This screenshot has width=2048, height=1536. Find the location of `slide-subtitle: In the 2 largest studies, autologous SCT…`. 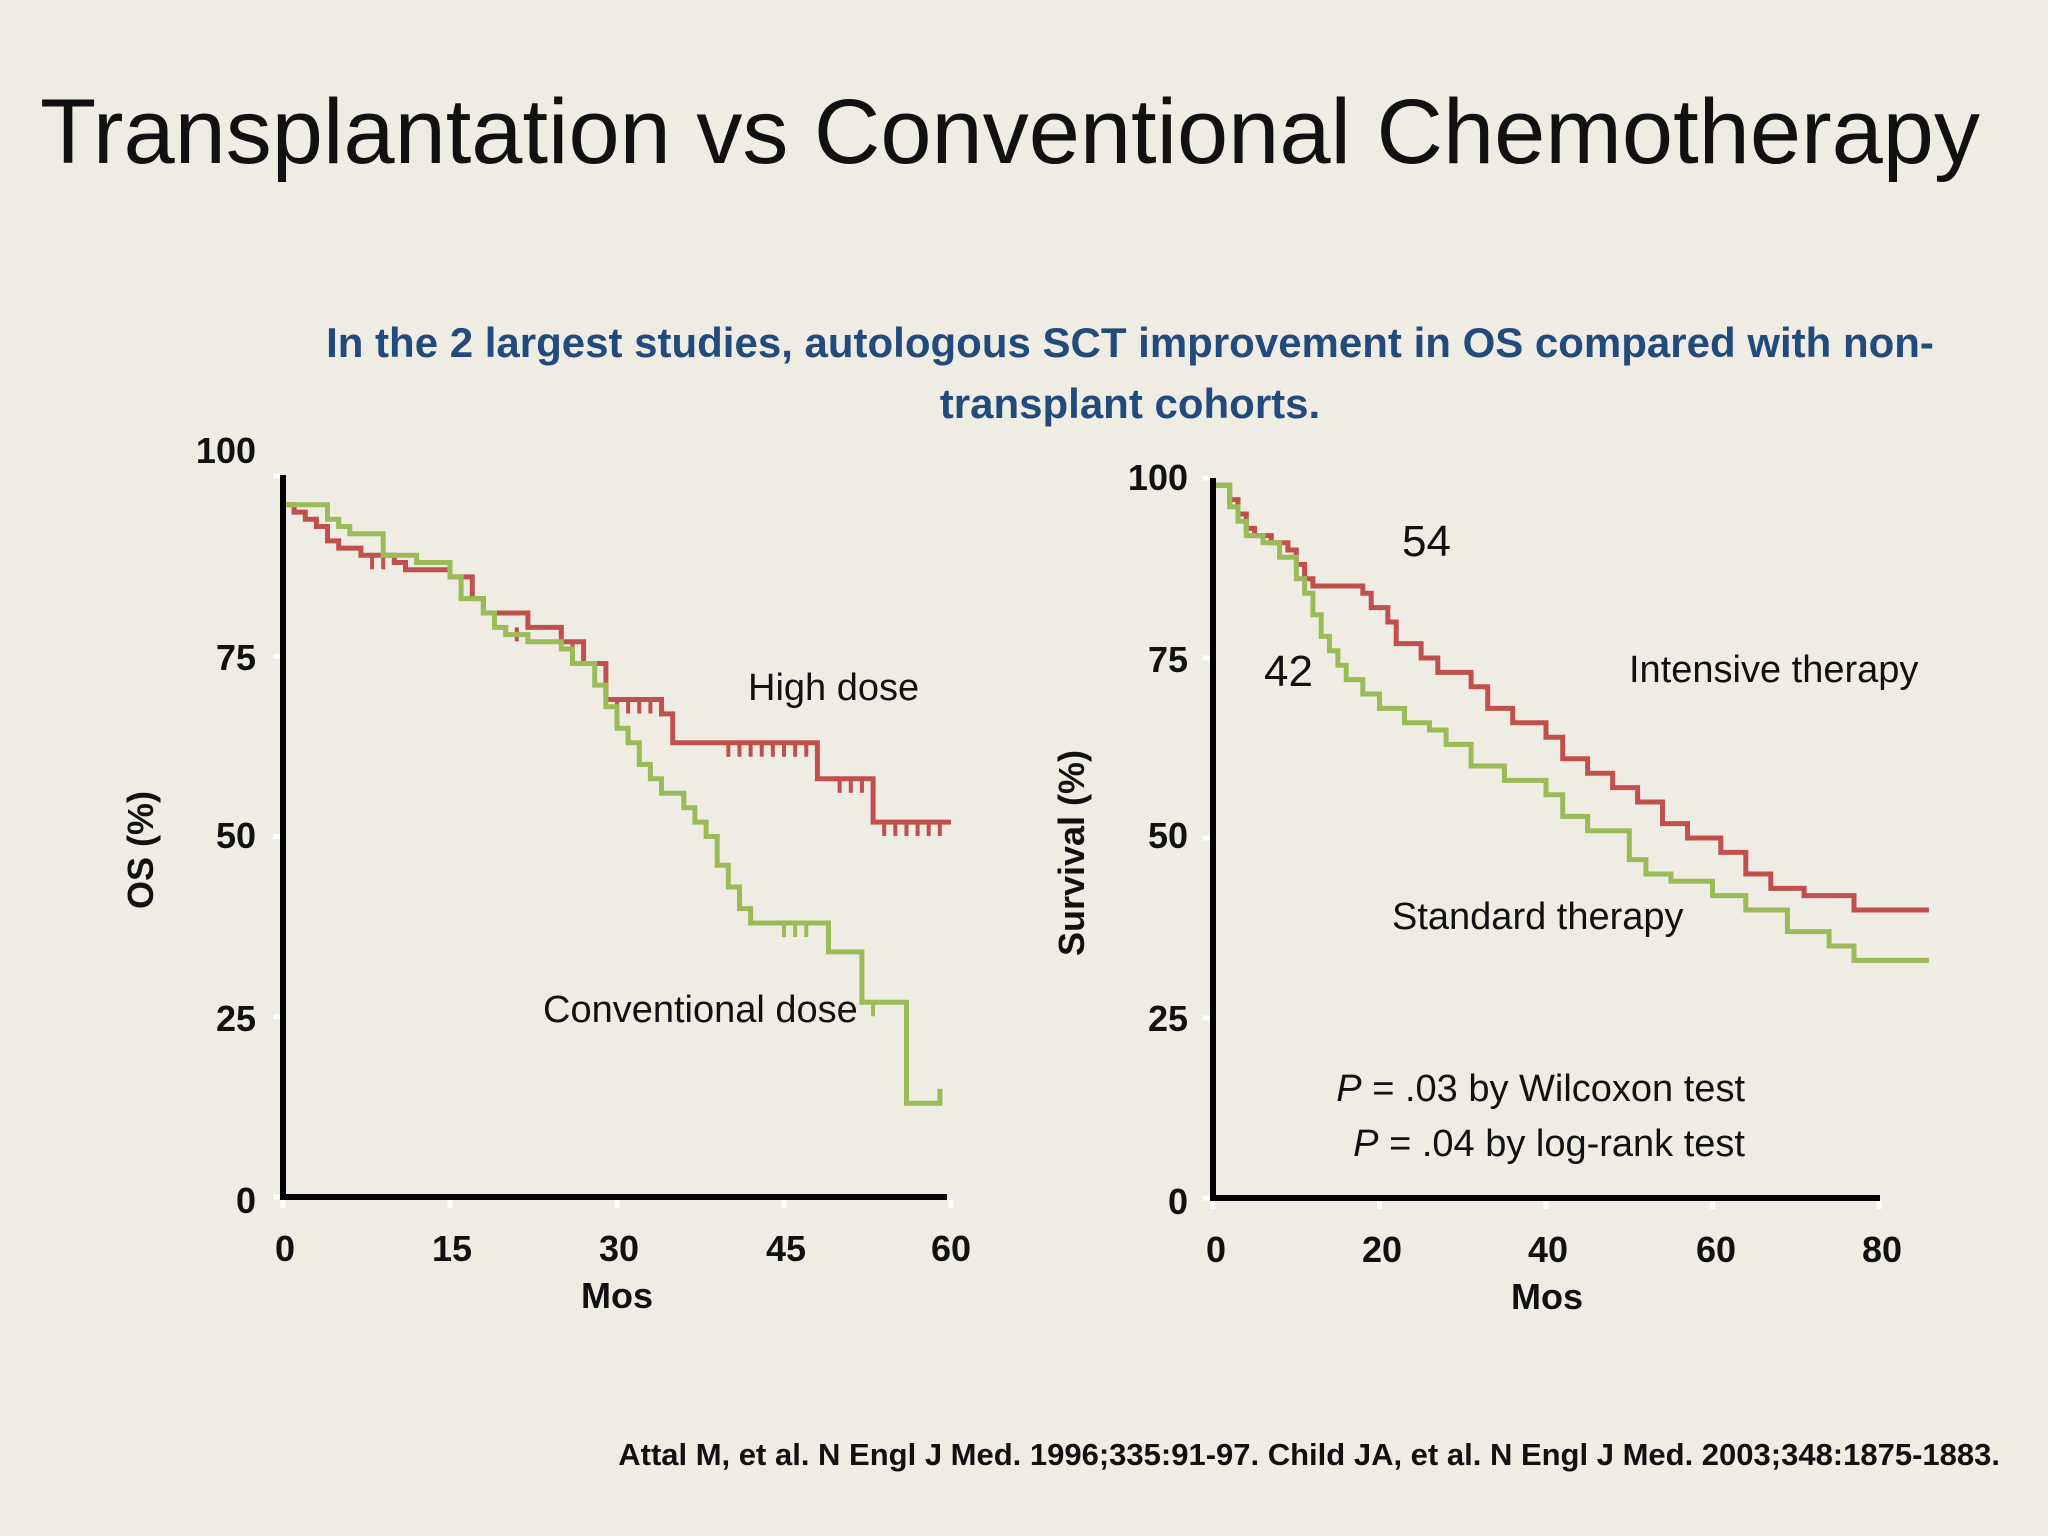

slide-subtitle: In the 2 largest studies, autologous SCT… is located at coordinates (1130, 373).